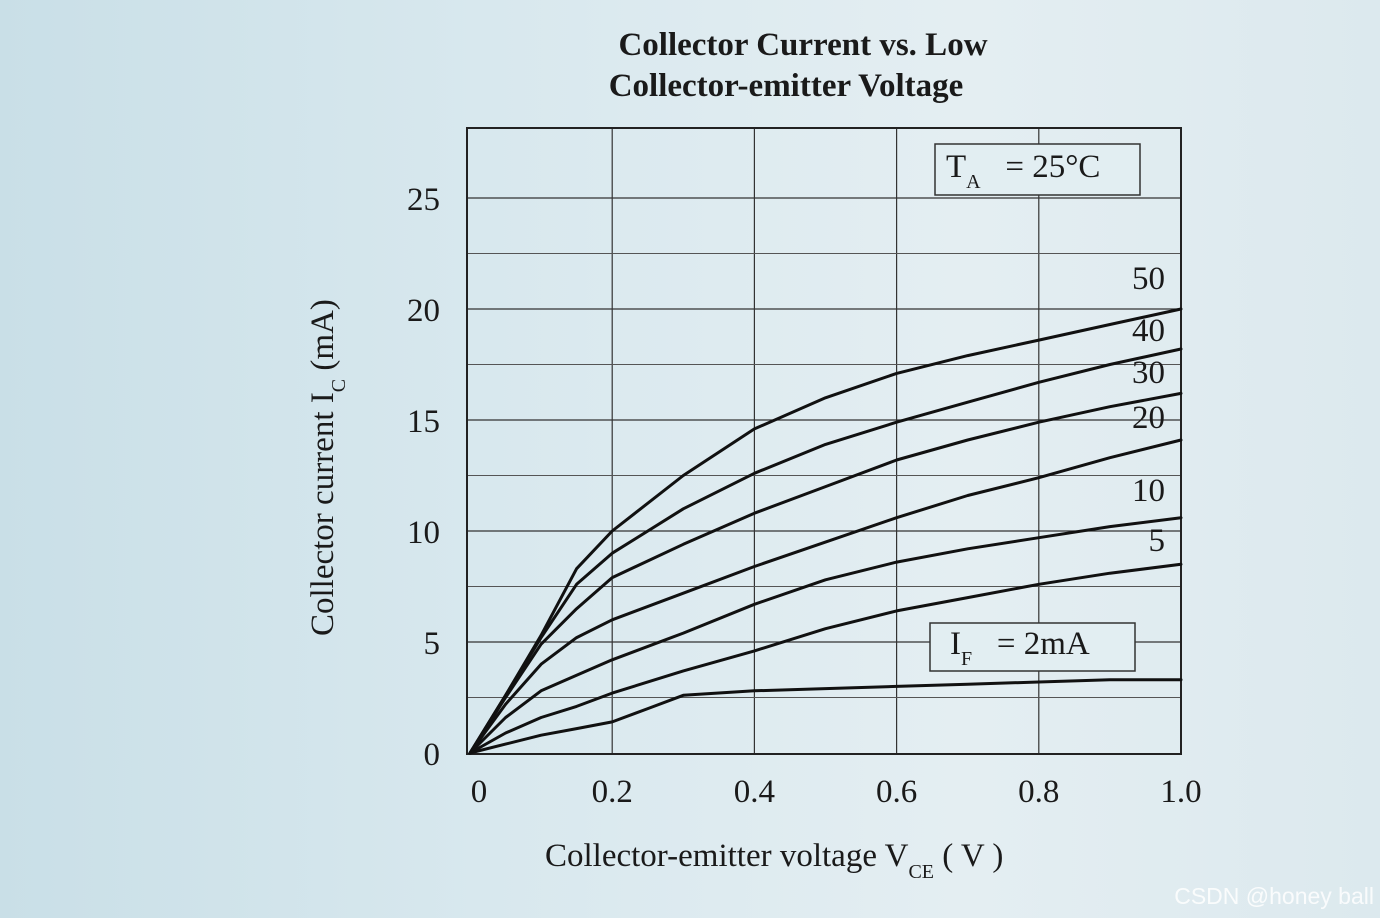 The width and height of the screenshot is (1380, 918). I want to click on svg-text: TA = 25°C, so click(1023, 171).